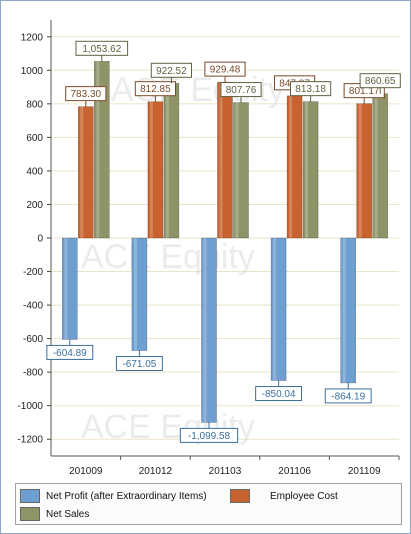 The image size is (411, 534). I want to click on data-label: -604.89, so click(70, 353).